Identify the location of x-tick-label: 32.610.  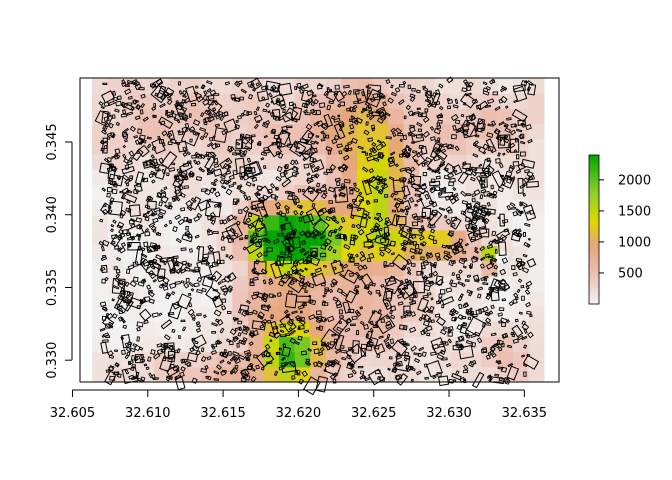
(148, 413).